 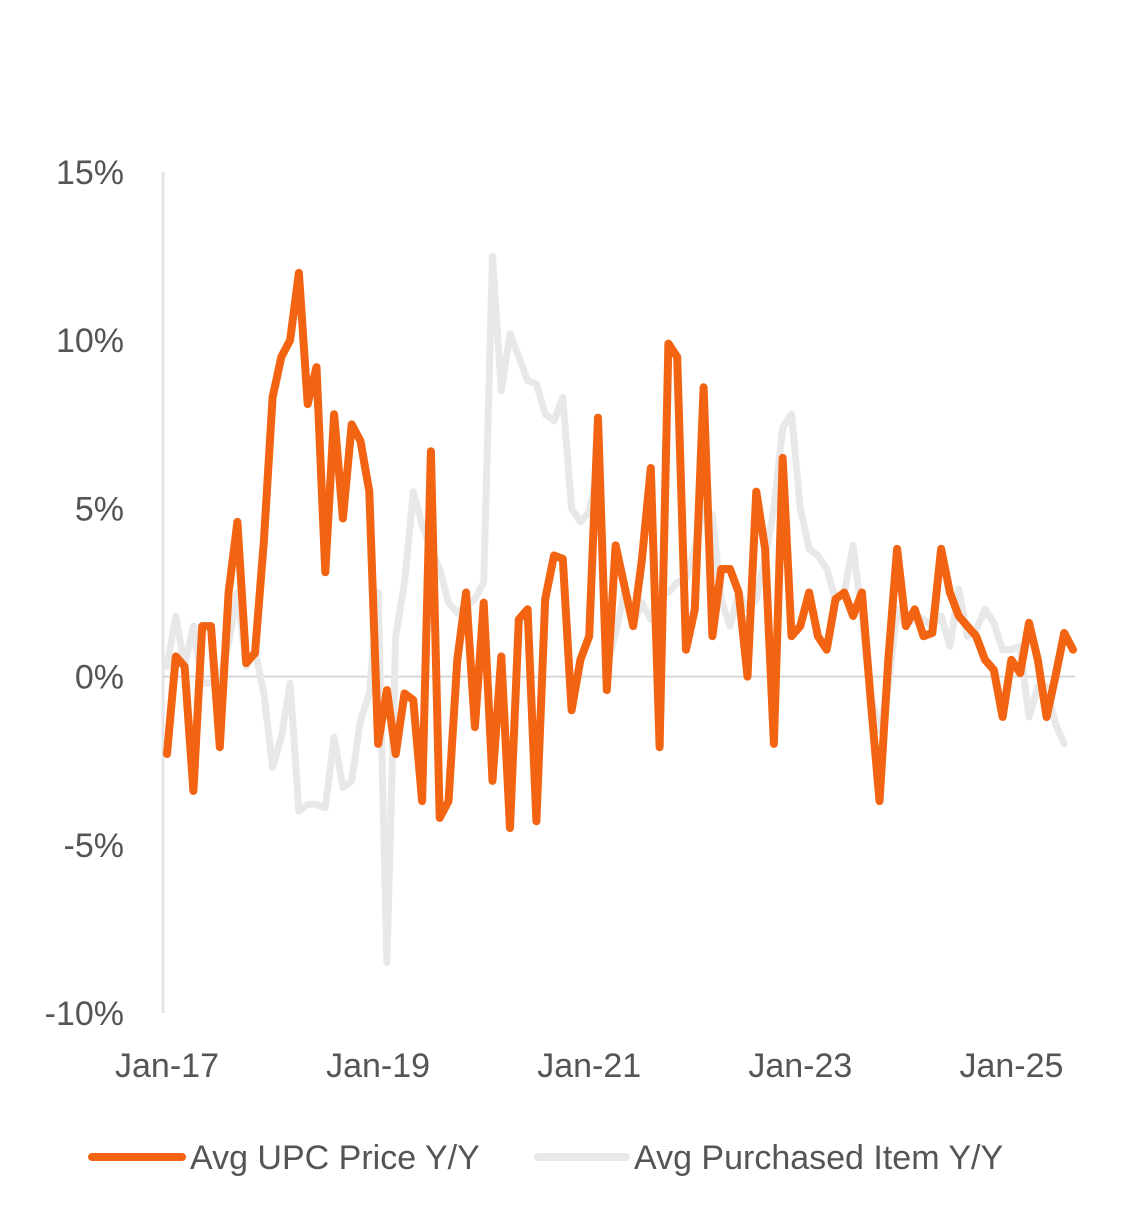 What do you see at coordinates (378, 1066) in the screenshot?
I see `x-tick-label: Jan-19` at bounding box center [378, 1066].